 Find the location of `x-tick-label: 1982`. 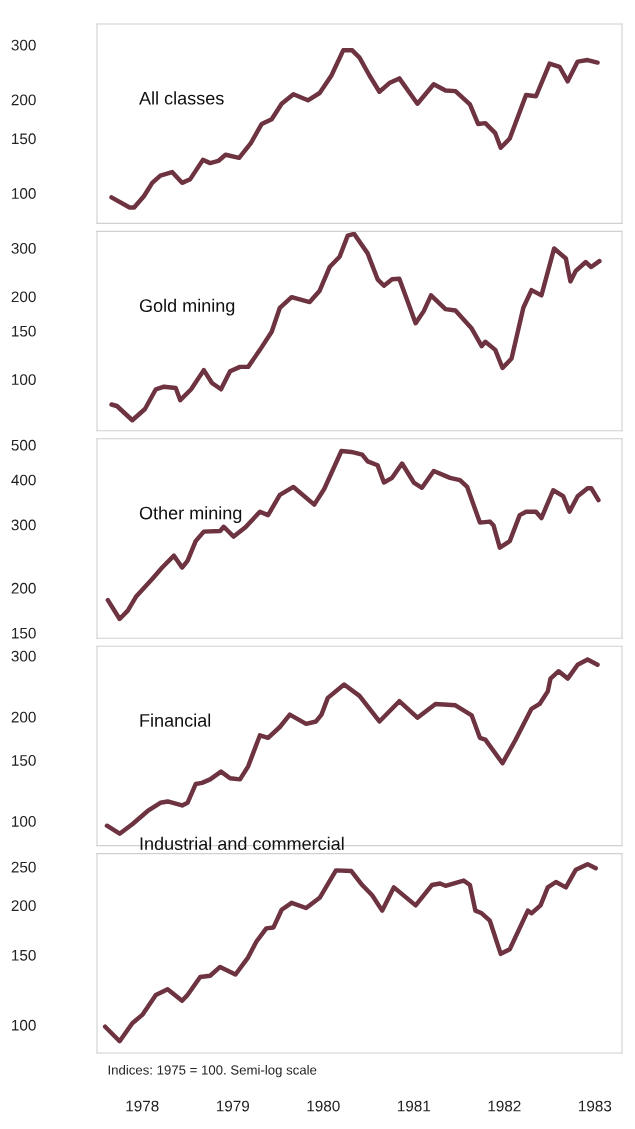

x-tick-label: 1982 is located at coordinates (504, 1106).